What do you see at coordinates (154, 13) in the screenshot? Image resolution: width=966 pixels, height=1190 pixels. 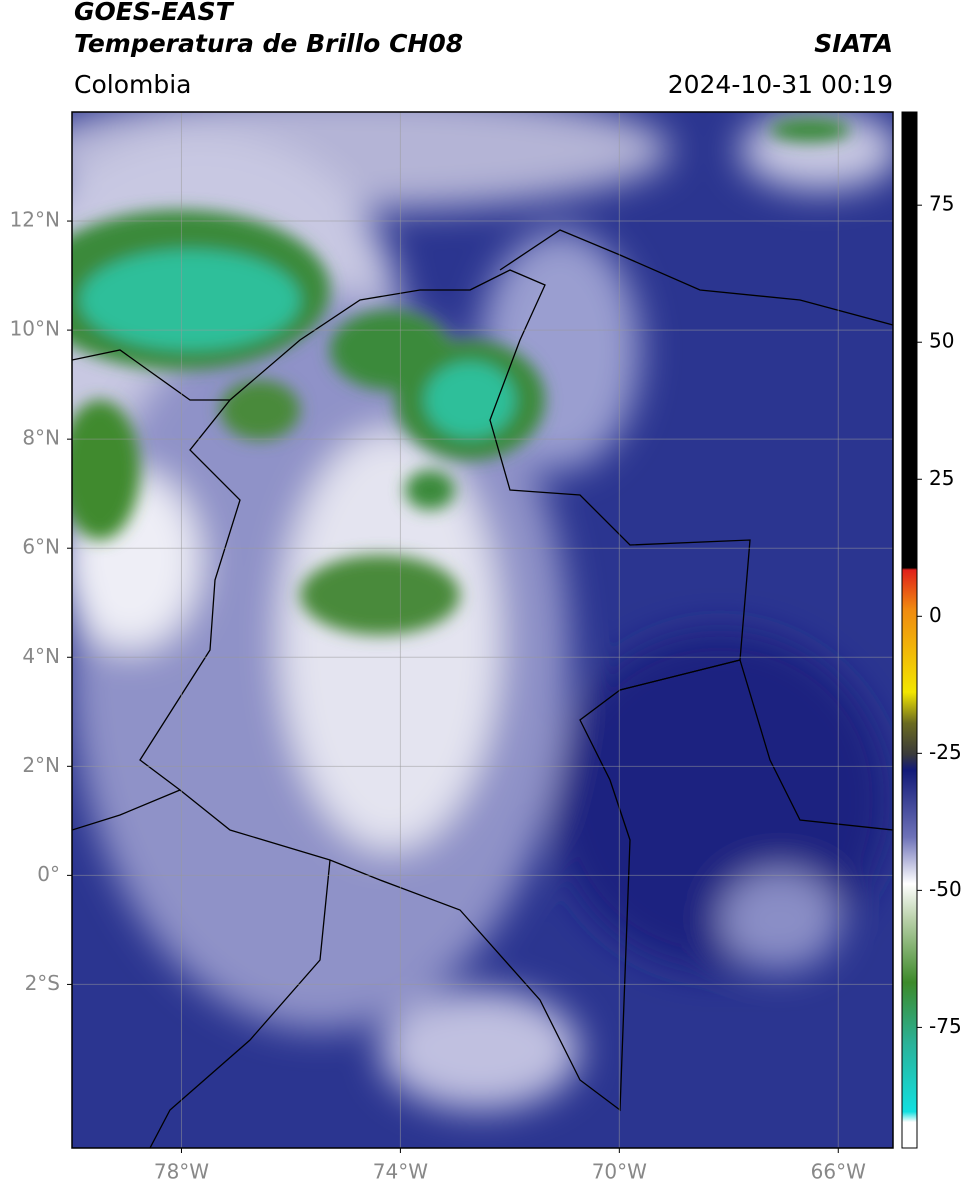 I see `title: GOES-EAST` at bounding box center [154, 13].